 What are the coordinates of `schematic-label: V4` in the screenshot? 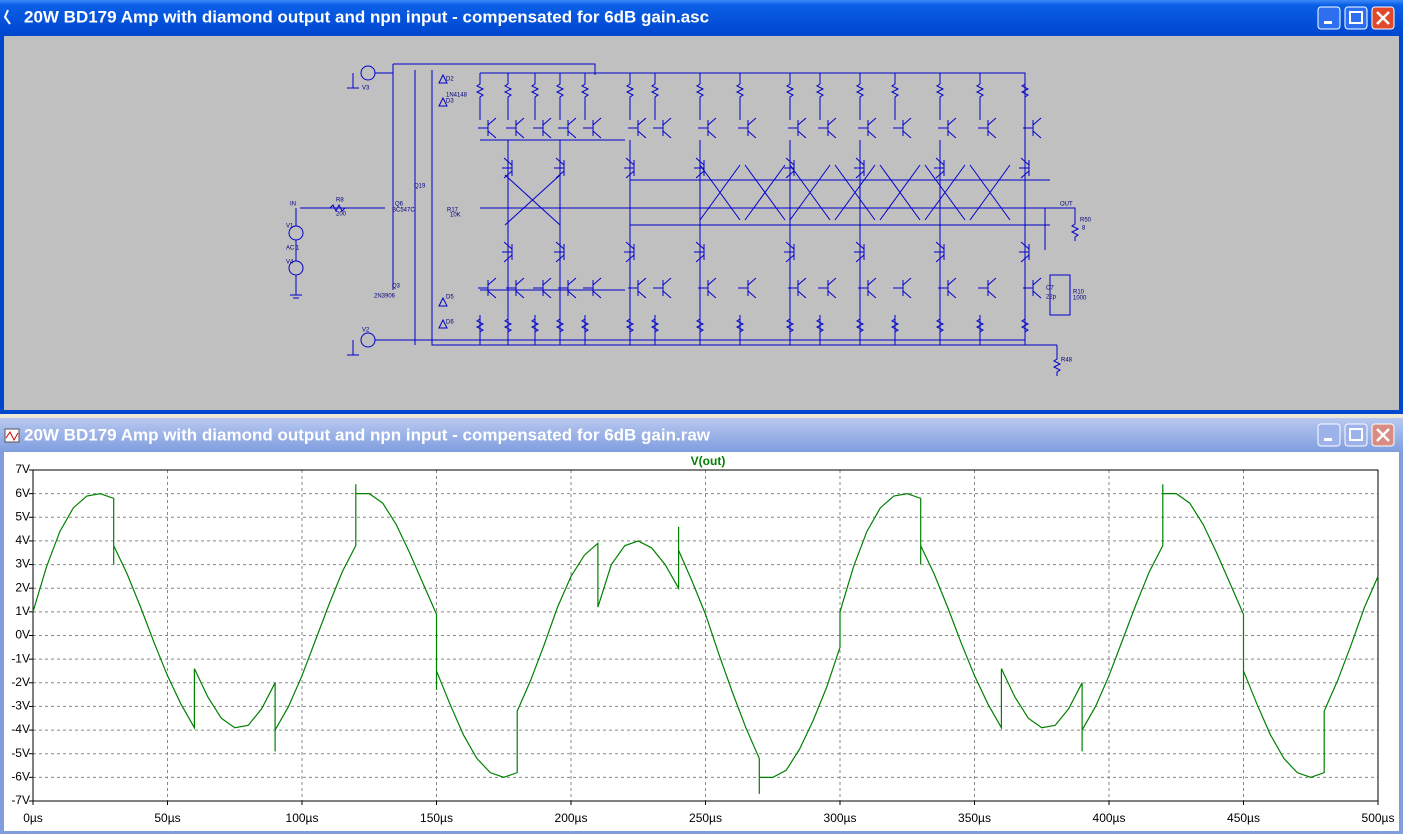 It's located at (290, 263).